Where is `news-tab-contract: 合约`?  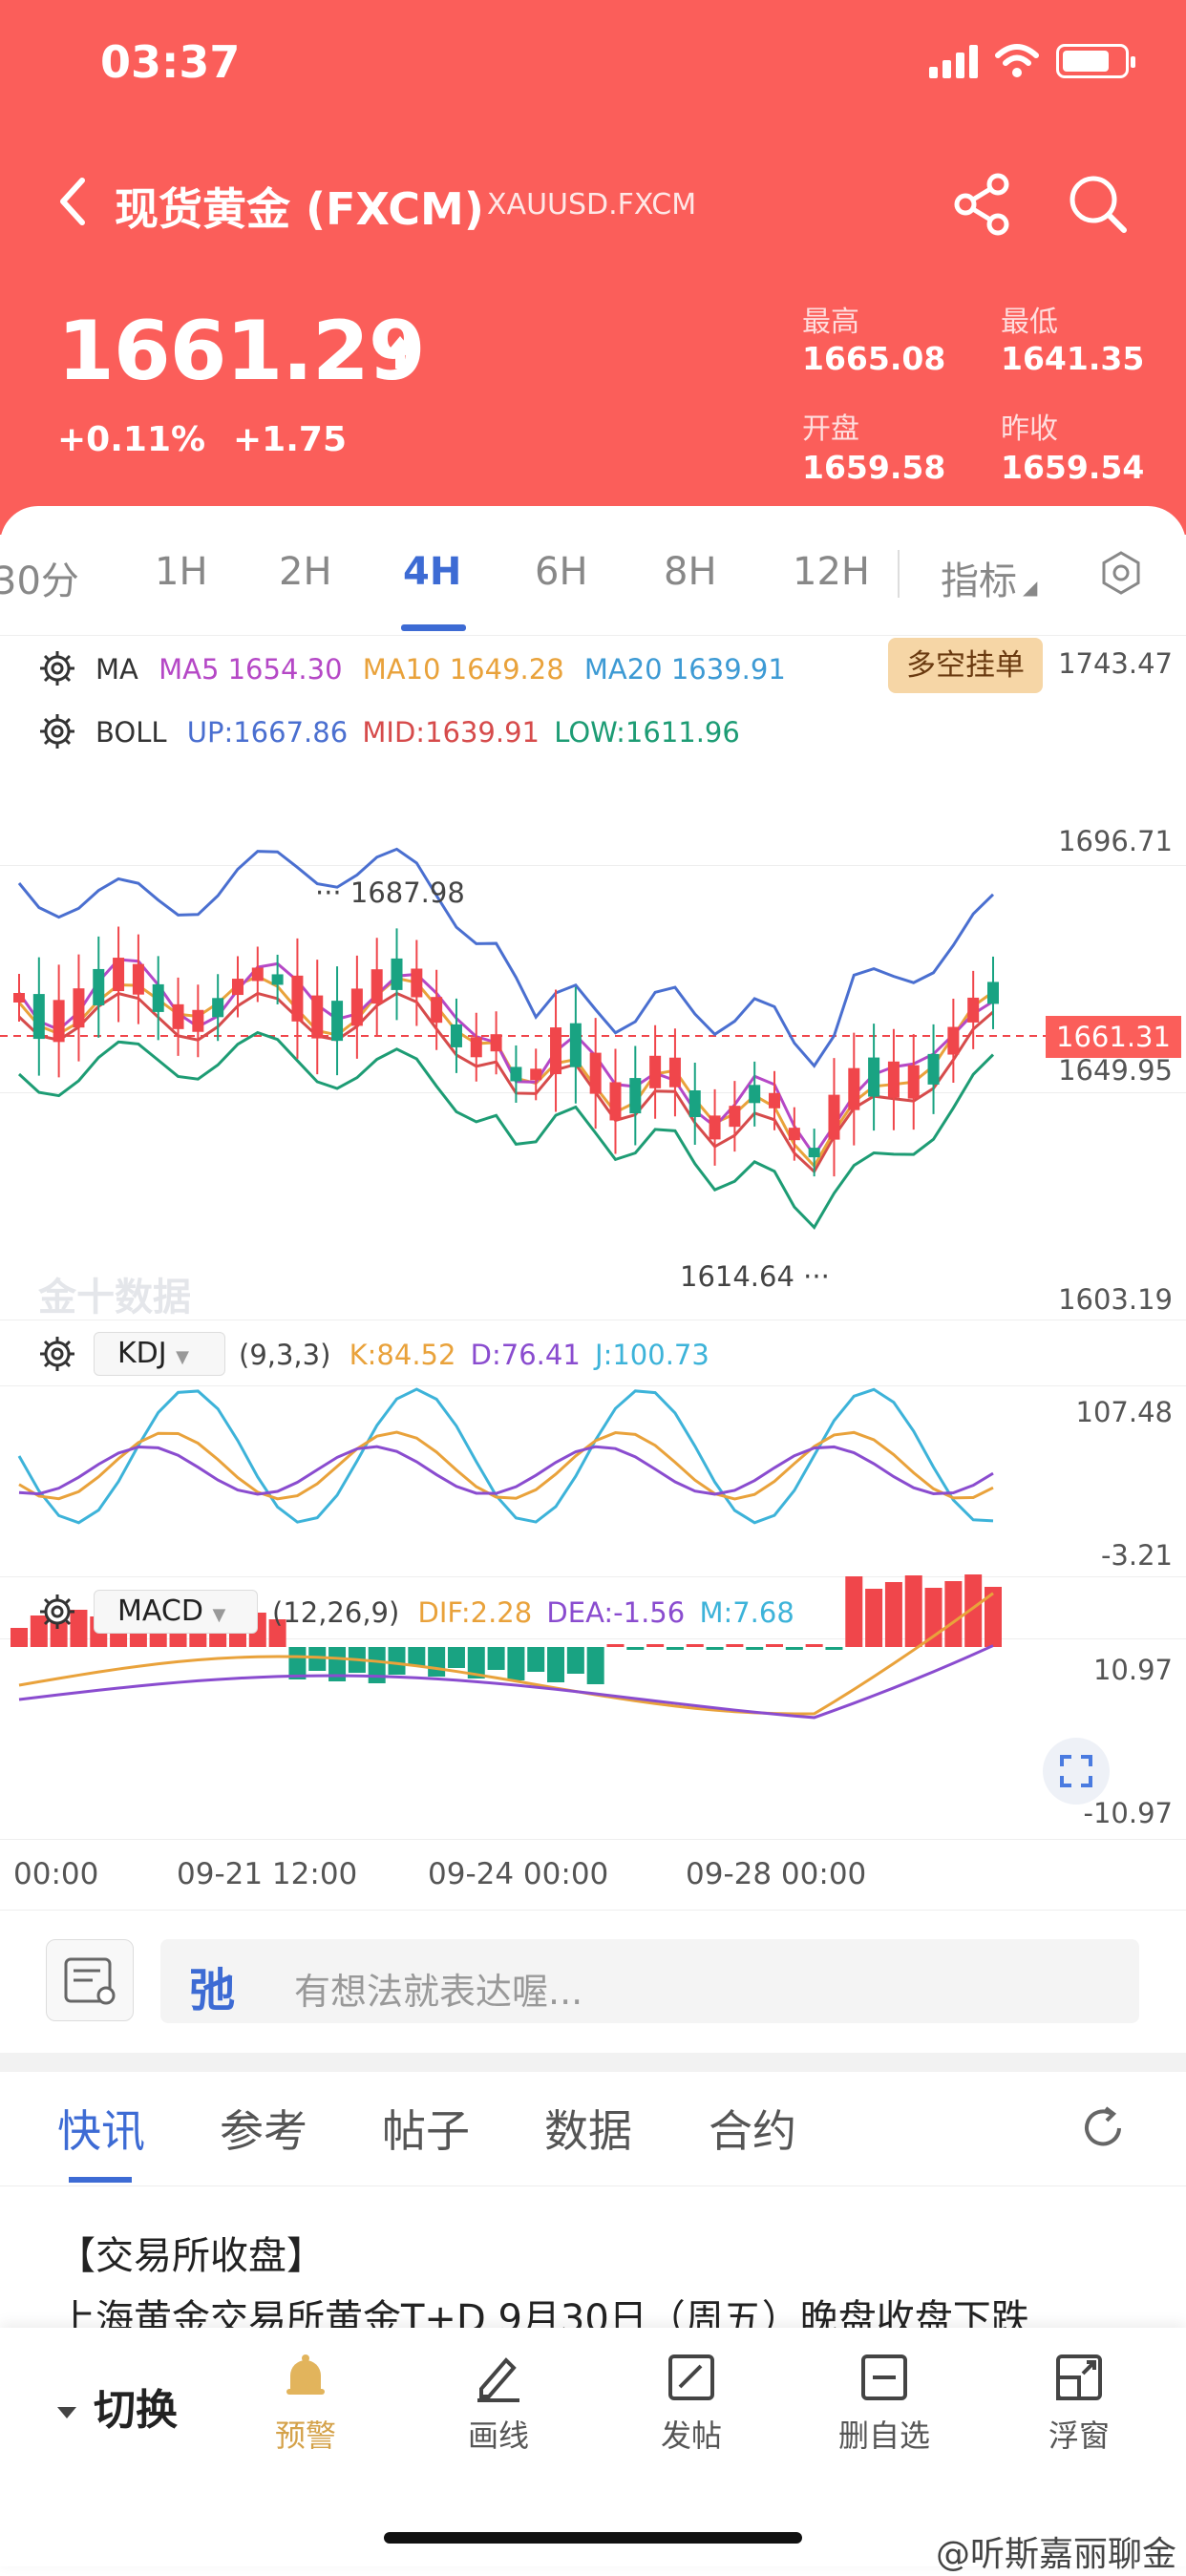 news-tab-contract: 合约 is located at coordinates (753, 2131).